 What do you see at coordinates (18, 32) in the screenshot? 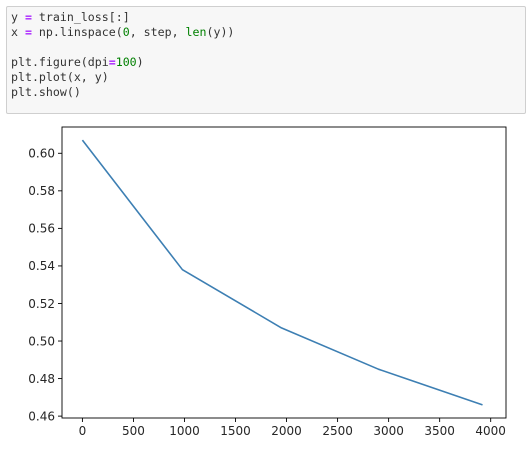
I see `code-token: x` at bounding box center [18, 32].